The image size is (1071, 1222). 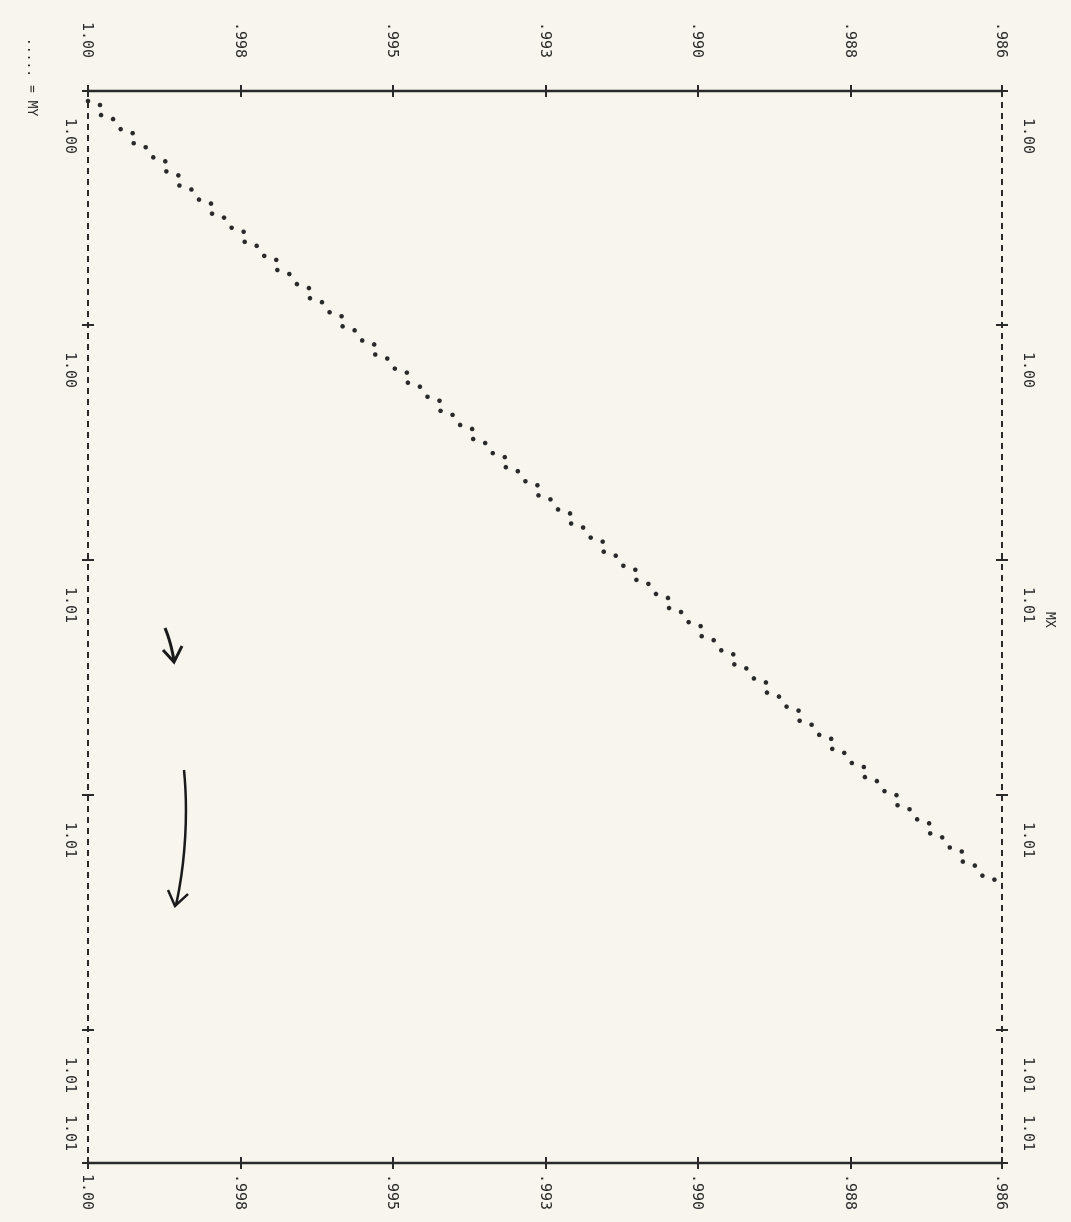 What do you see at coordinates (88, 40) in the screenshot?
I see `y-tick-label-top-0: 1.00` at bounding box center [88, 40].